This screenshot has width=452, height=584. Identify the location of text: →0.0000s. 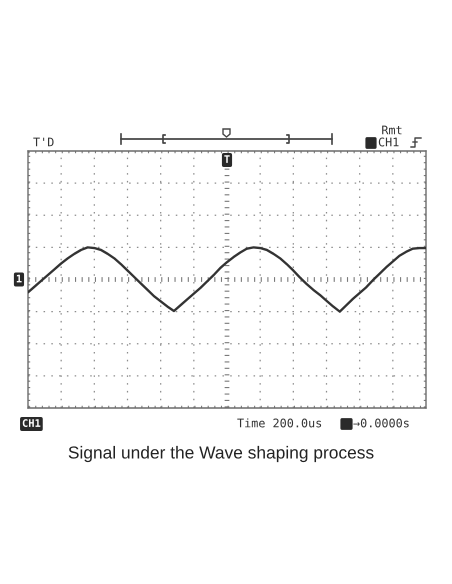
(381, 423).